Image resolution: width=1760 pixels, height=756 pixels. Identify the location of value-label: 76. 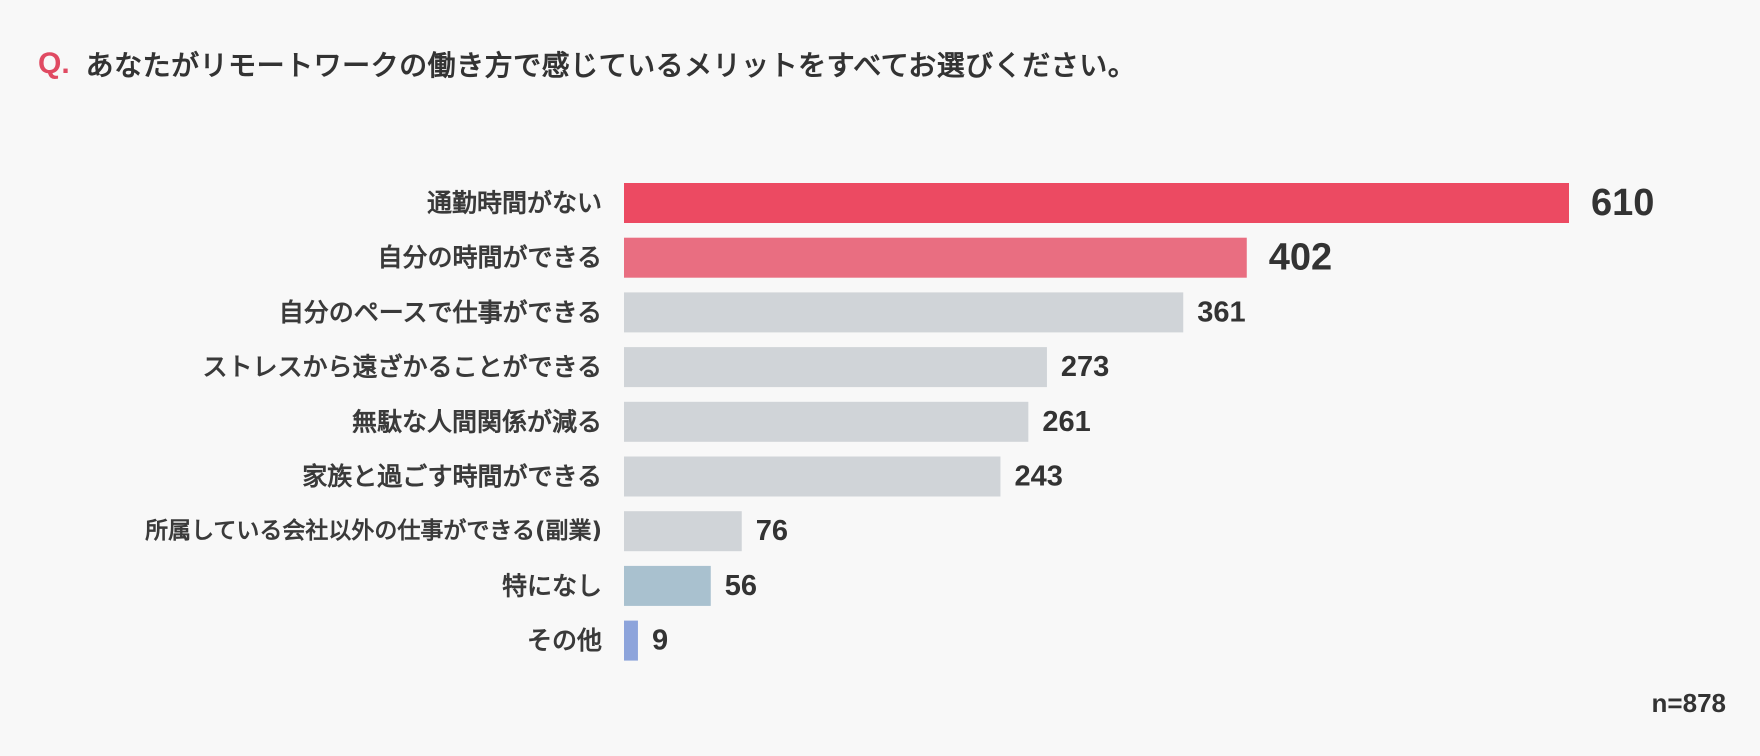
(772, 531).